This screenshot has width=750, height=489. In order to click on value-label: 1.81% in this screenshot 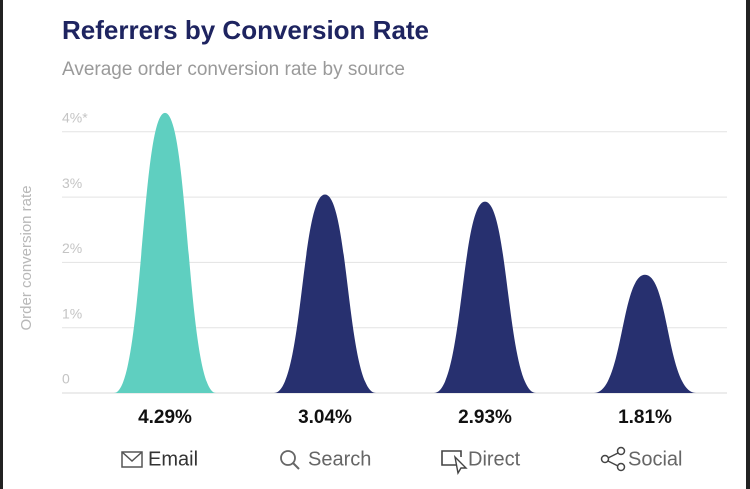, I will do `click(645, 417)`.